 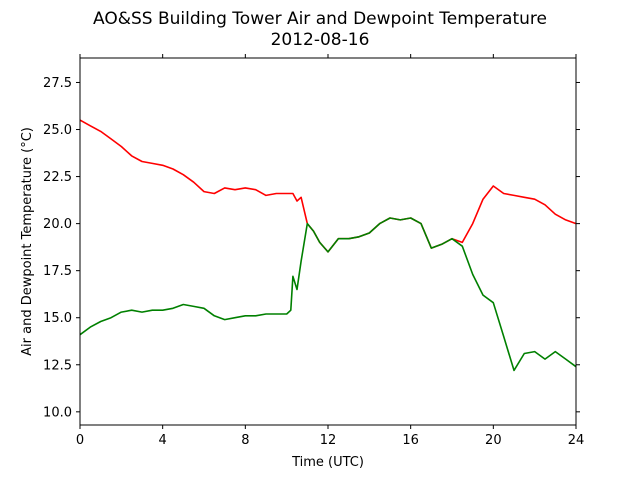 What do you see at coordinates (57, 177) in the screenshot?
I see `y-tick-label: 22.5` at bounding box center [57, 177].